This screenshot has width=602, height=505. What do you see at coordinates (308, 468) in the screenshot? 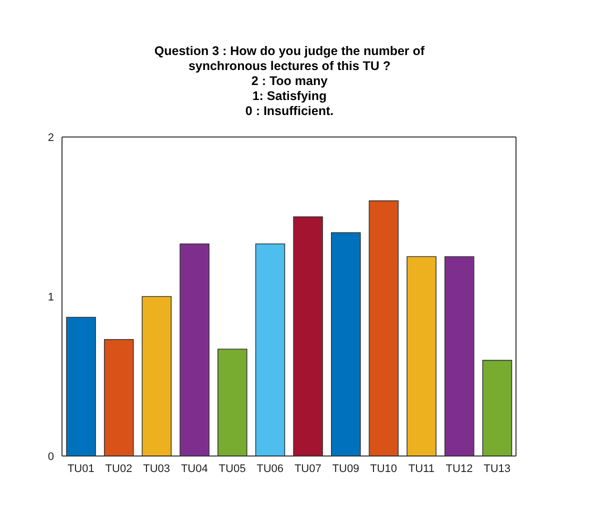
I see `x-tick-label: TU07` at bounding box center [308, 468].